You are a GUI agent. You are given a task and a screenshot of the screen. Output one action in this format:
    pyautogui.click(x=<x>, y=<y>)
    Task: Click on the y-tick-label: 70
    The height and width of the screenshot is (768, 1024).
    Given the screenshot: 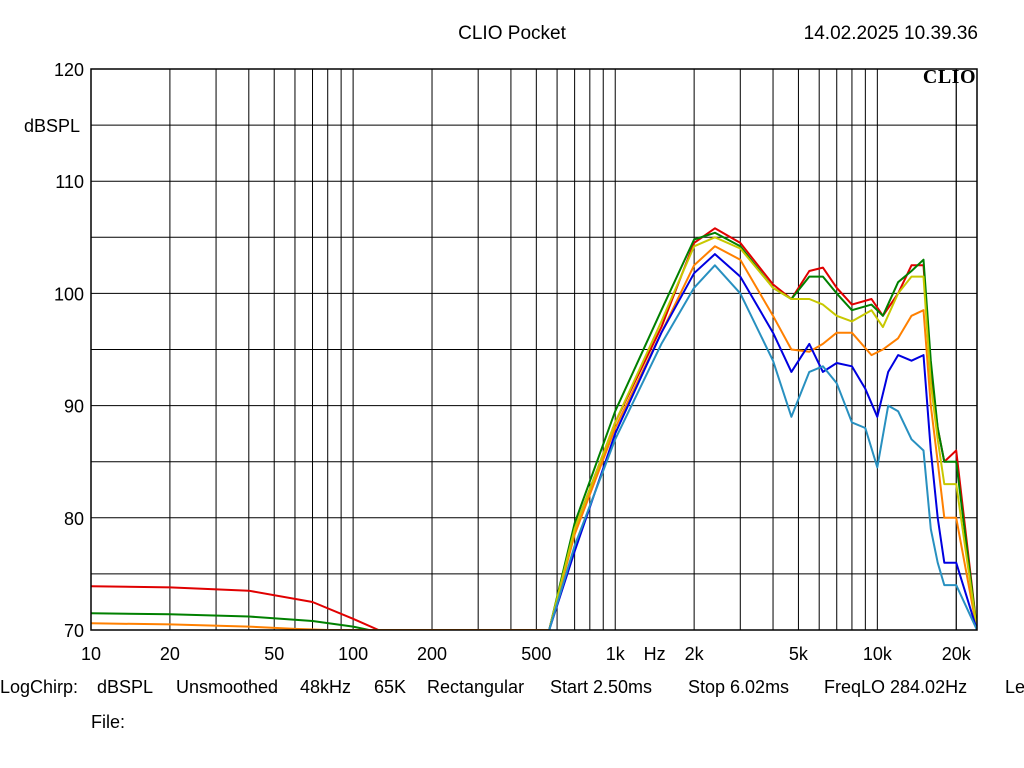 What is the action you would take?
    pyautogui.click(x=74, y=631)
    